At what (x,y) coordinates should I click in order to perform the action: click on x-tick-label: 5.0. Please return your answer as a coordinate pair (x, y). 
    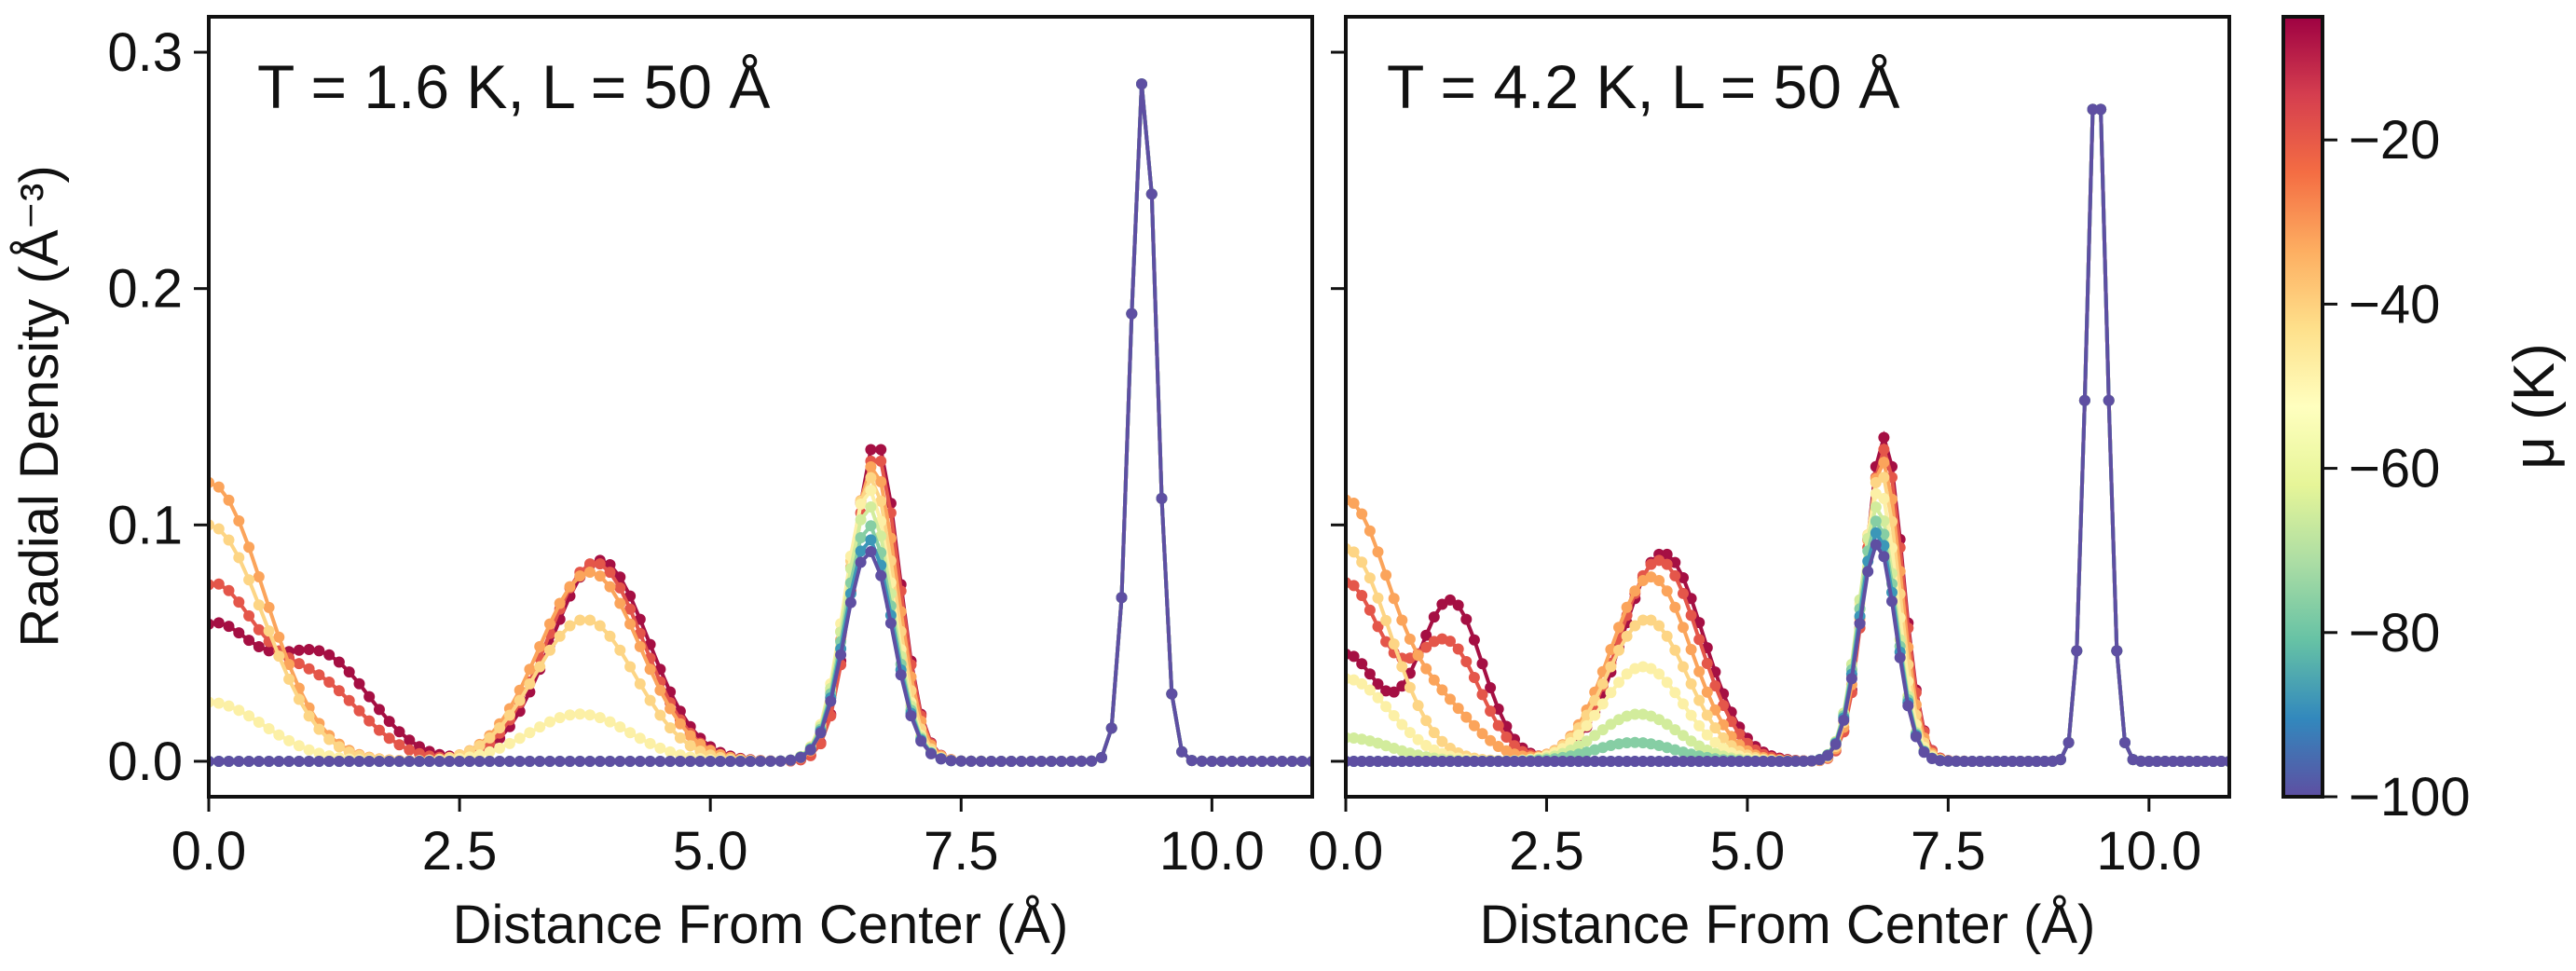
    Looking at the image, I should click on (1748, 852).